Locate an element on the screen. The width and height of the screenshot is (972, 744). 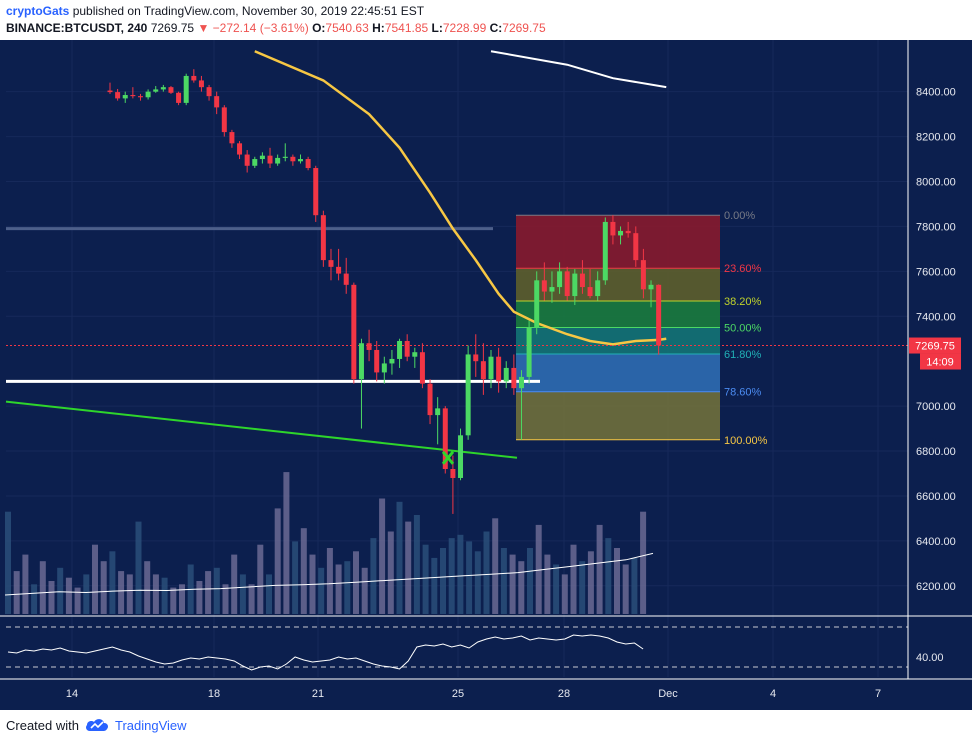
author-link: cryptoGats is located at coordinates (38, 11).